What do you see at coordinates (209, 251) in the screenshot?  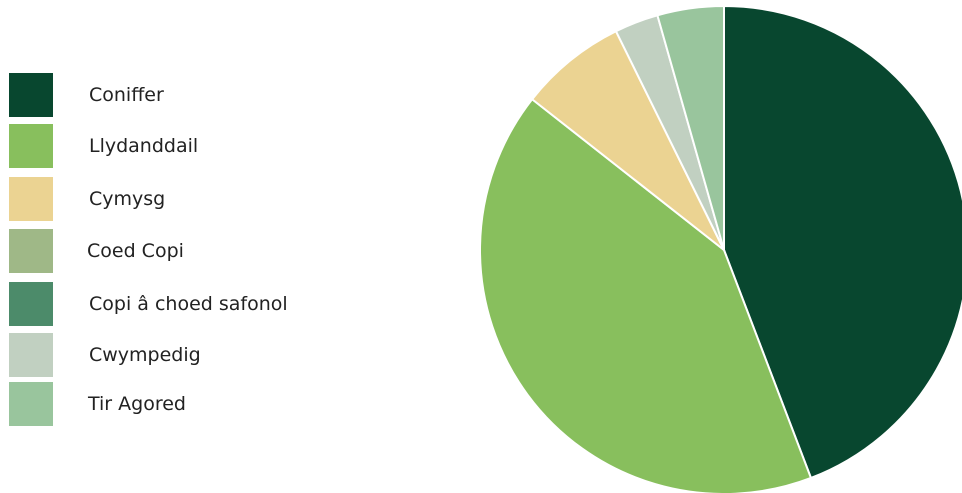 I see `legend-item-coed-copi: Coed Copi` at bounding box center [209, 251].